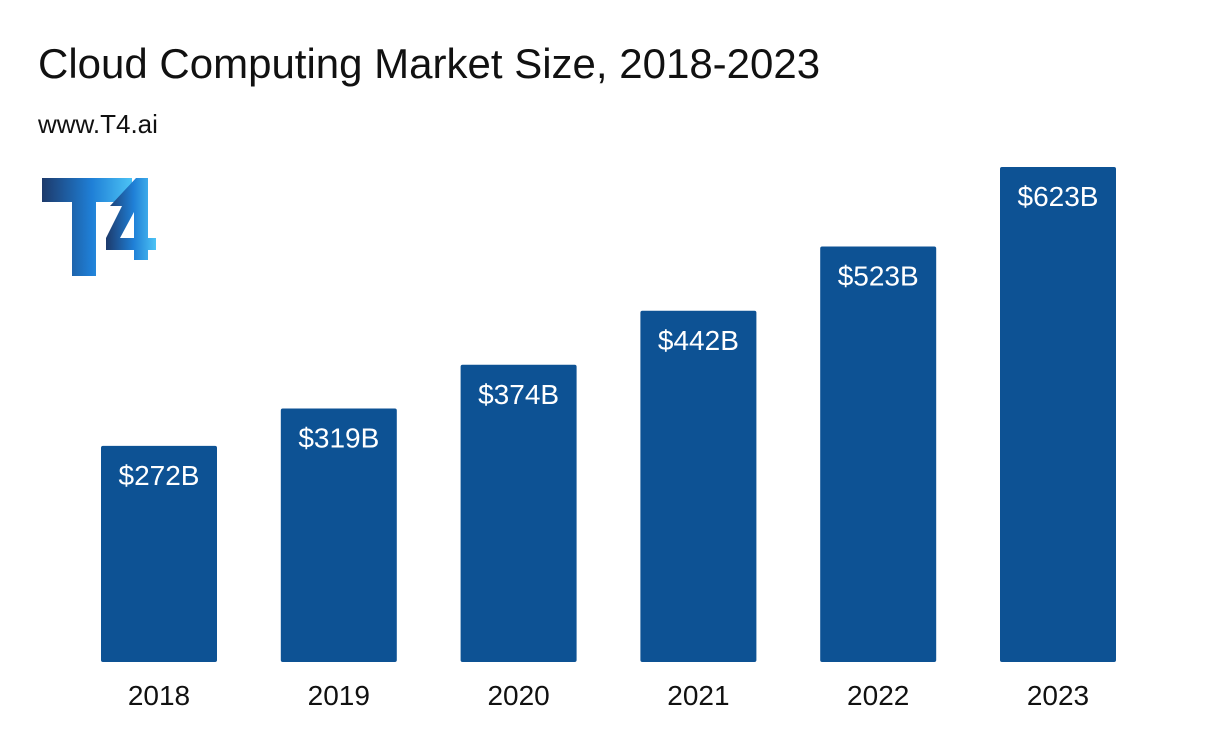 The width and height of the screenshot is (1216, 752). Describe the element at coordinates (429, 63) in the screenshot. I see `chart-title: Cloud Computing Market Size, 2018-2023` at that location.